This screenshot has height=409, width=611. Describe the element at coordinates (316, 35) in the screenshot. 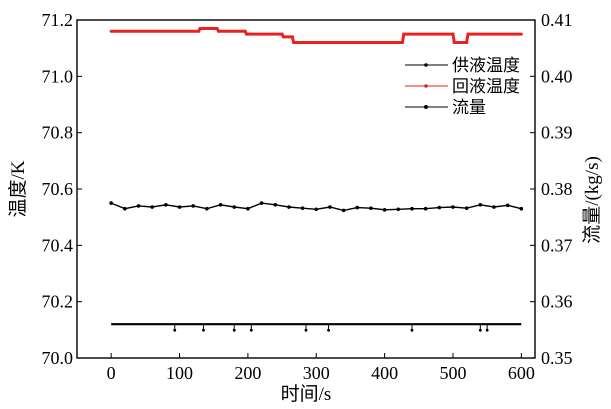

I see `series-line-return-temp` at that location.